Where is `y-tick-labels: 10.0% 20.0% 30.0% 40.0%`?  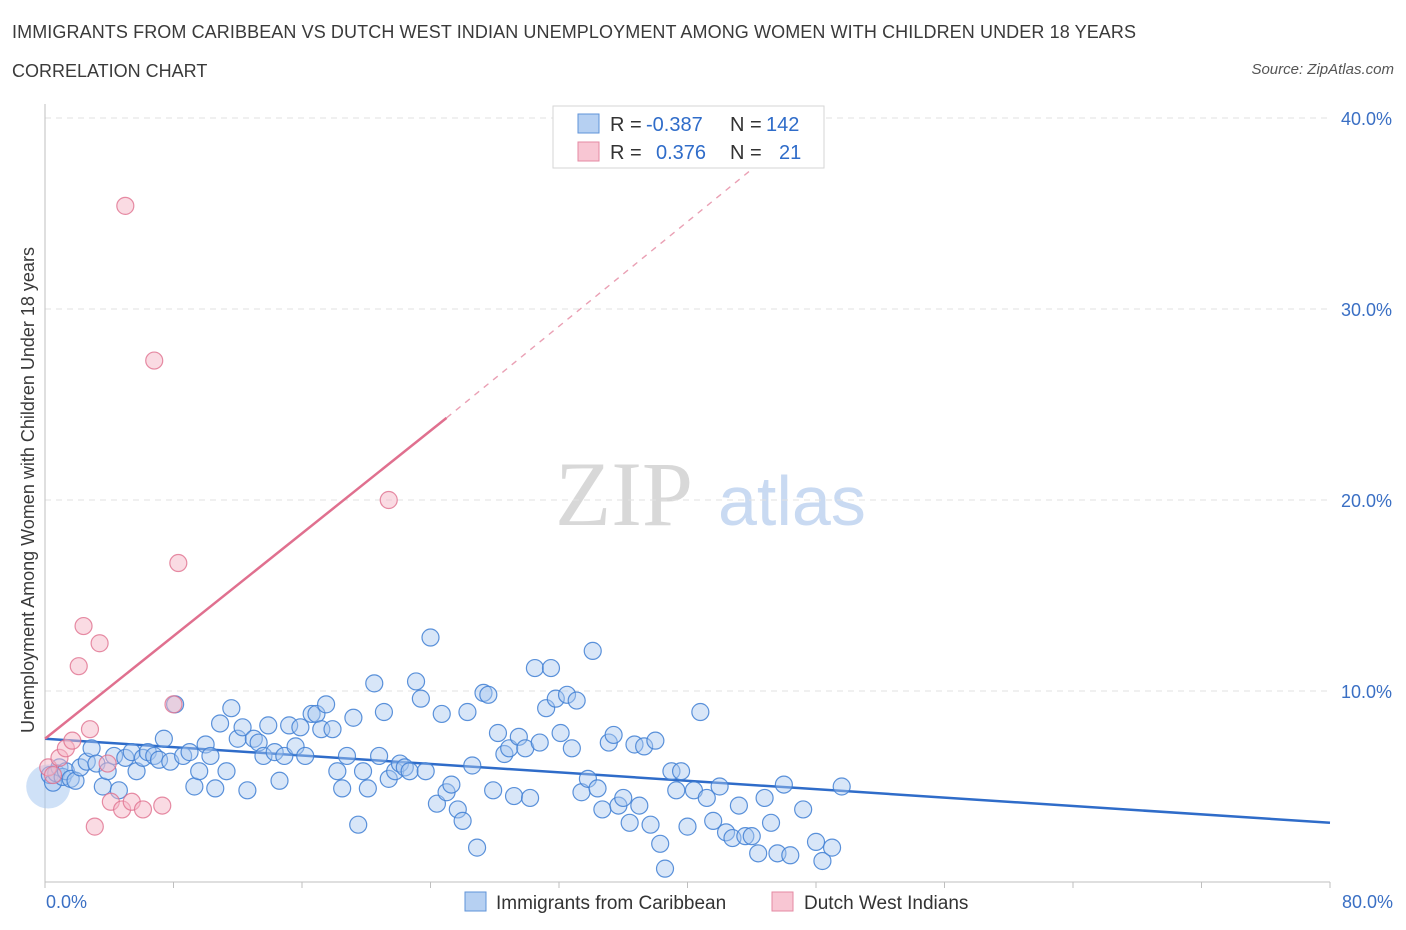
y-tick-labels: 10.0% 20.0% 30.0% 40.0% is located at coordinates (1366, 405).